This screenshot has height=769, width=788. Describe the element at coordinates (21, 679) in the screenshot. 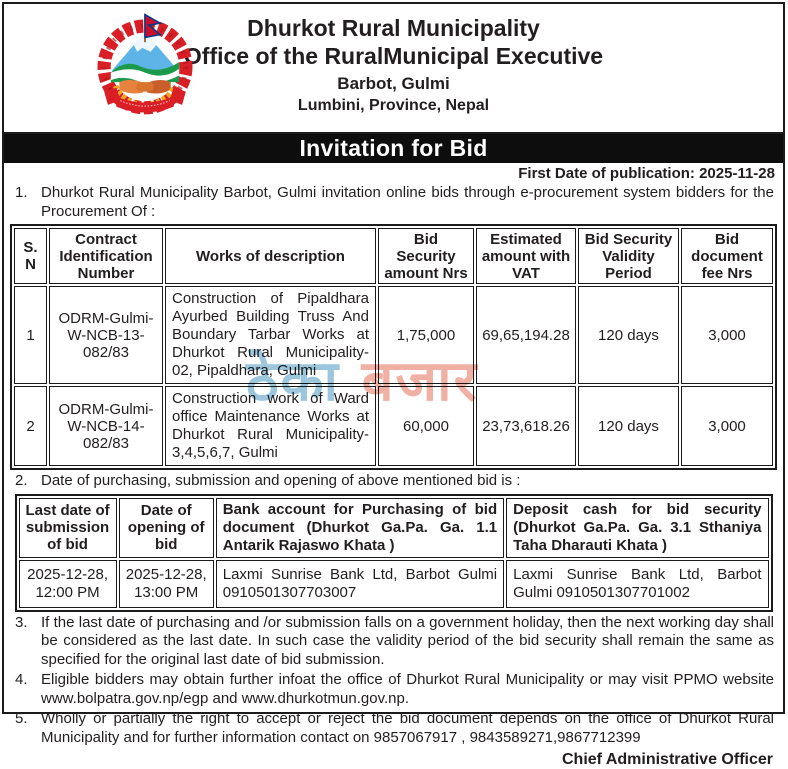

I see `item-number: 4.` at that location.